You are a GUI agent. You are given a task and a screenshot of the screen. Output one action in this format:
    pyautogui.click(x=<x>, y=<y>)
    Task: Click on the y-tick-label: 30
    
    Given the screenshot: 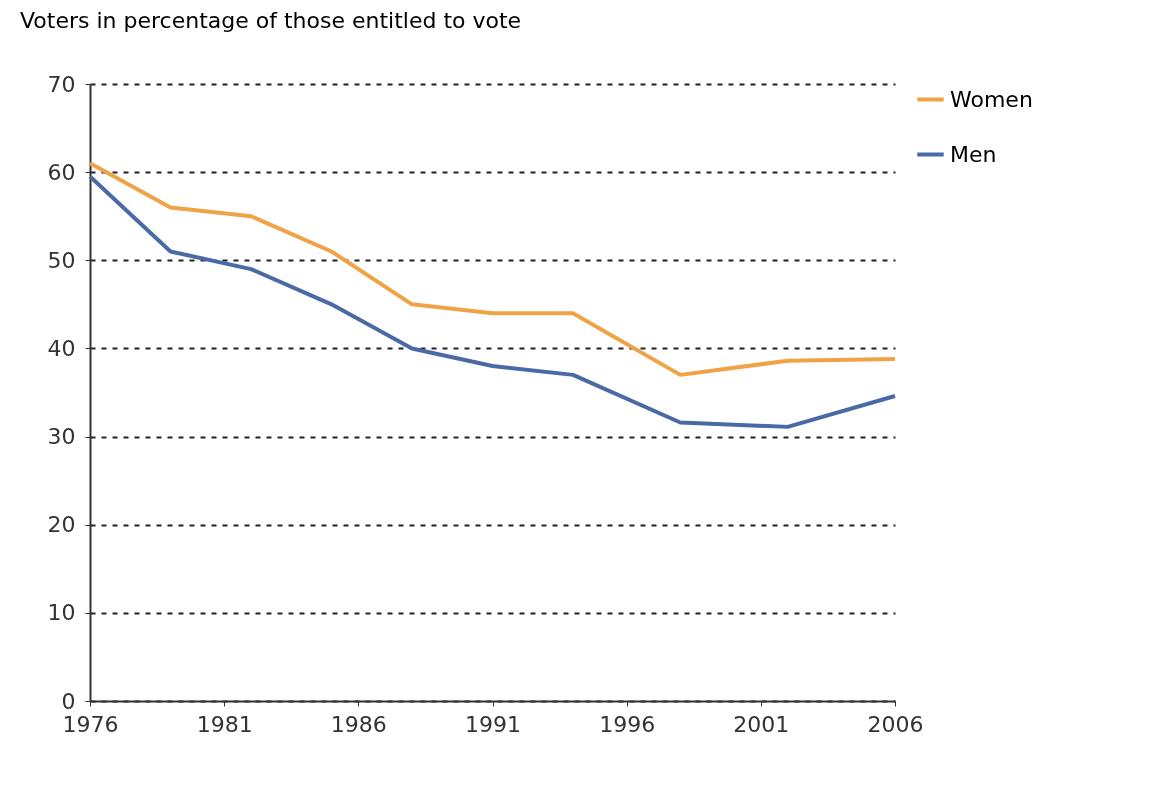 What is the action you would take?
    pyautogui.click(x=61, y=437)
    